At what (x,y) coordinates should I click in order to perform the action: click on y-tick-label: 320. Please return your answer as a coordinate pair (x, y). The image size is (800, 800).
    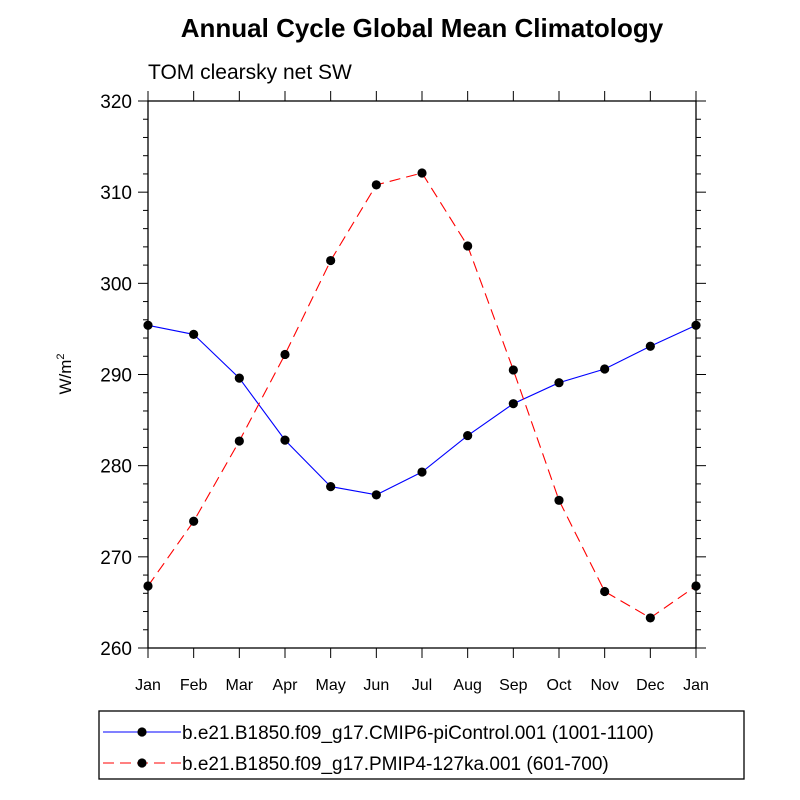
    Looking at the image, I should click on (116, 102).